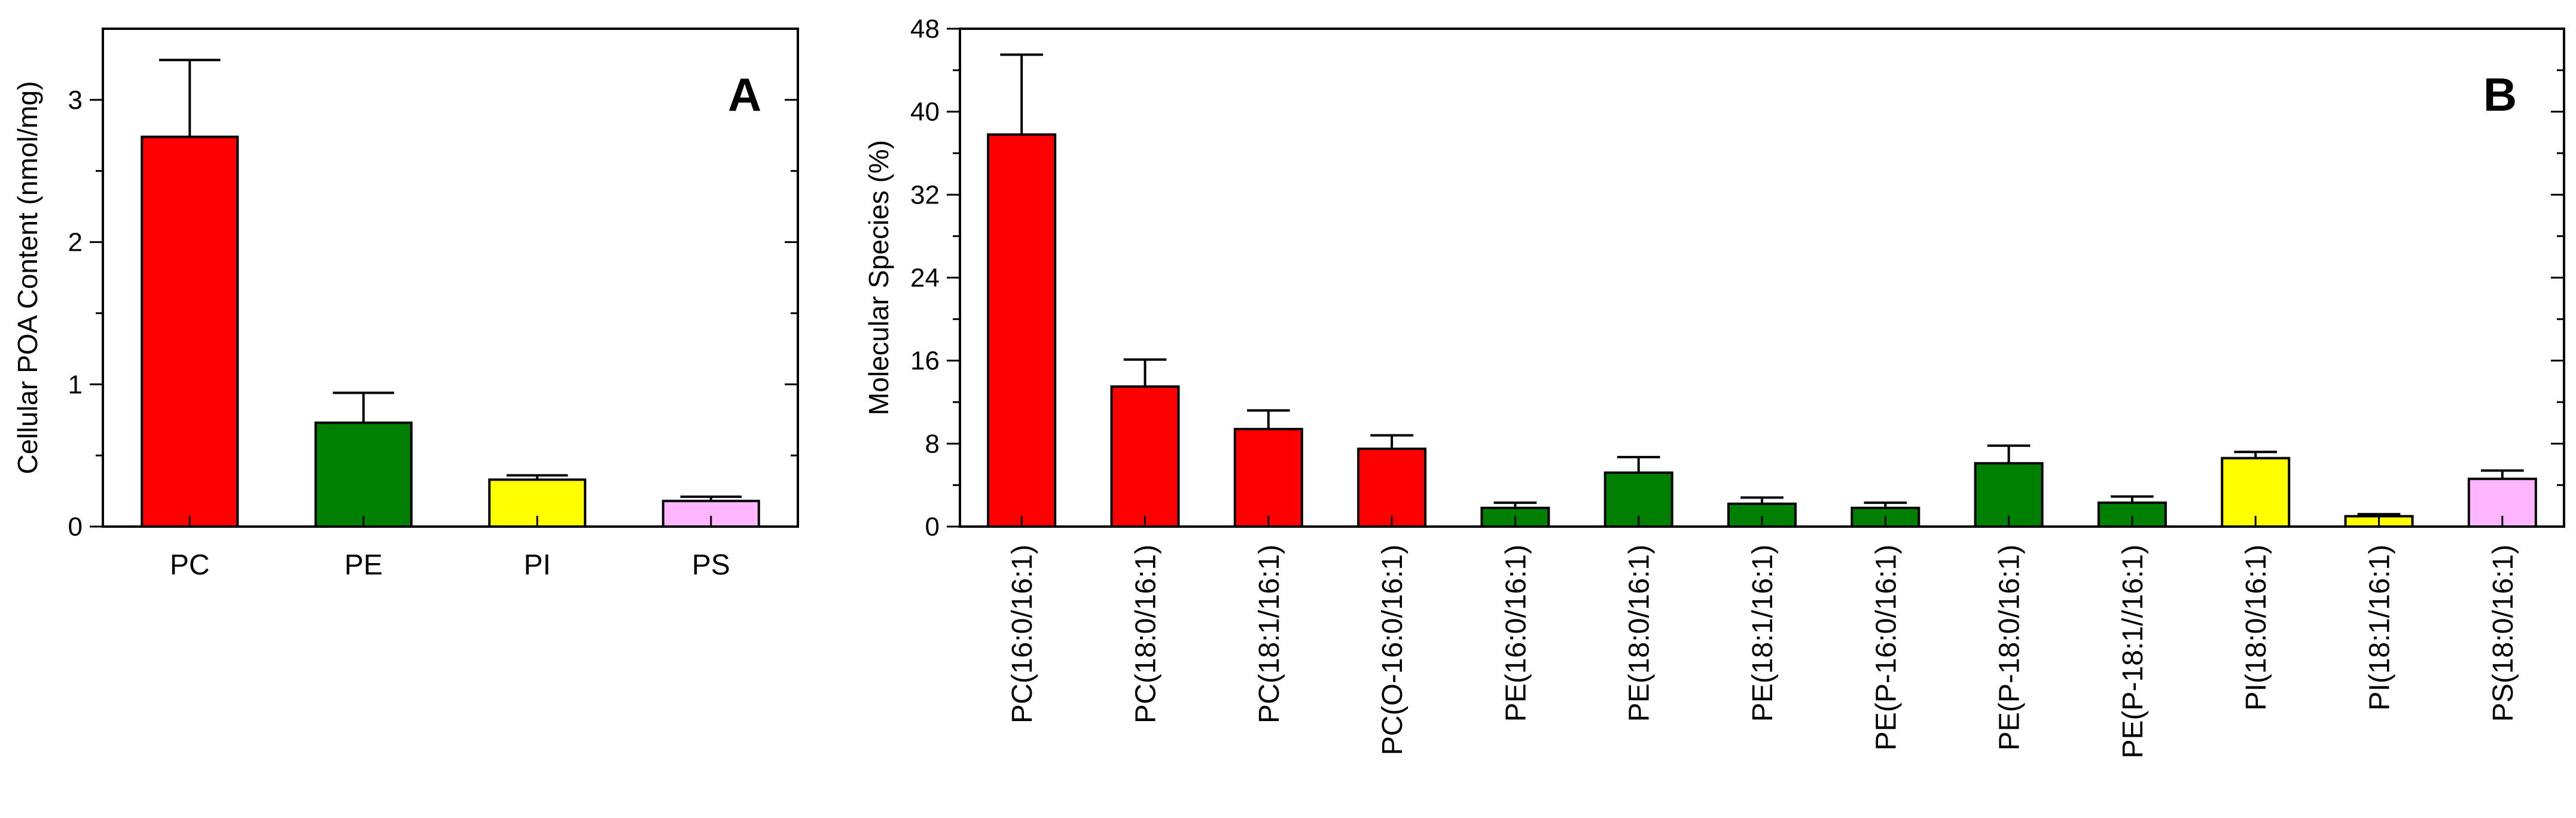 Image resolution: width=2576 pixels, height=818 pixels. I want to click on x-tick-label-b-9: PE(P-18:1//16:1), so click(2133, 652).